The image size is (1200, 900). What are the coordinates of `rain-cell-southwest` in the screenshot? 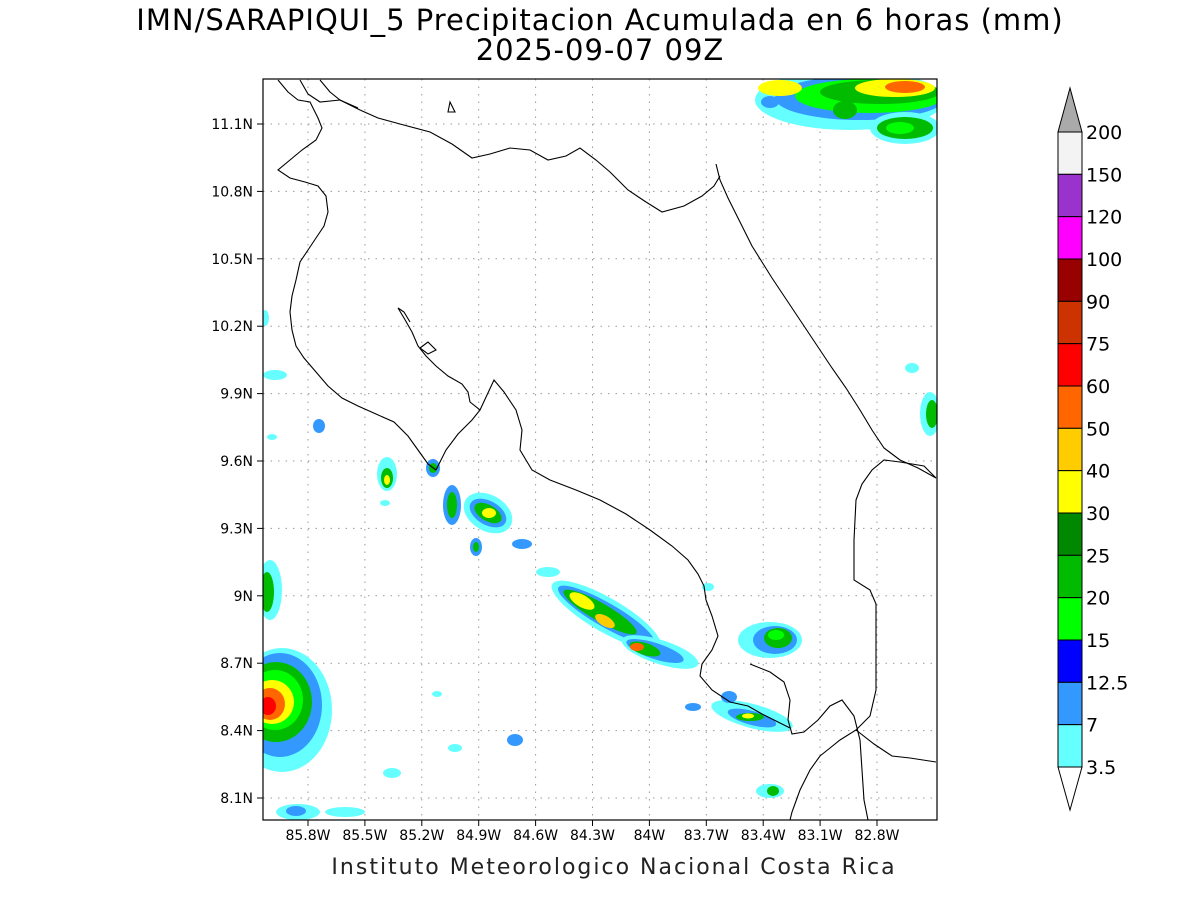 It's located at (314, 690).